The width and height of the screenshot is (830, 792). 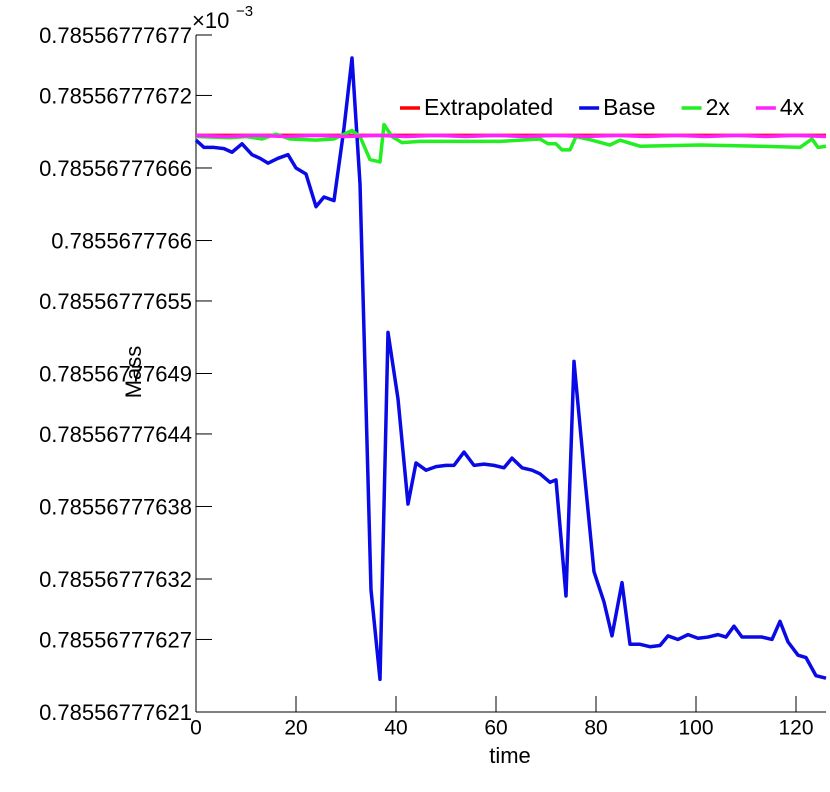 What do you see at coordinates (295, 728) in the screenshot?
I see `x-tick-label: 20` at bounding box center [295, 728].